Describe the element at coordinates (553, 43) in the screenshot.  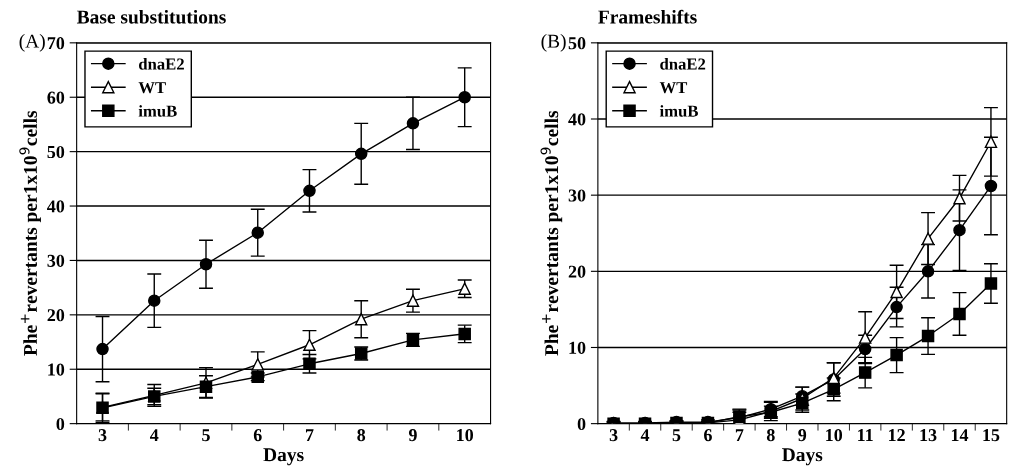
I see `text: (B)` at that location.